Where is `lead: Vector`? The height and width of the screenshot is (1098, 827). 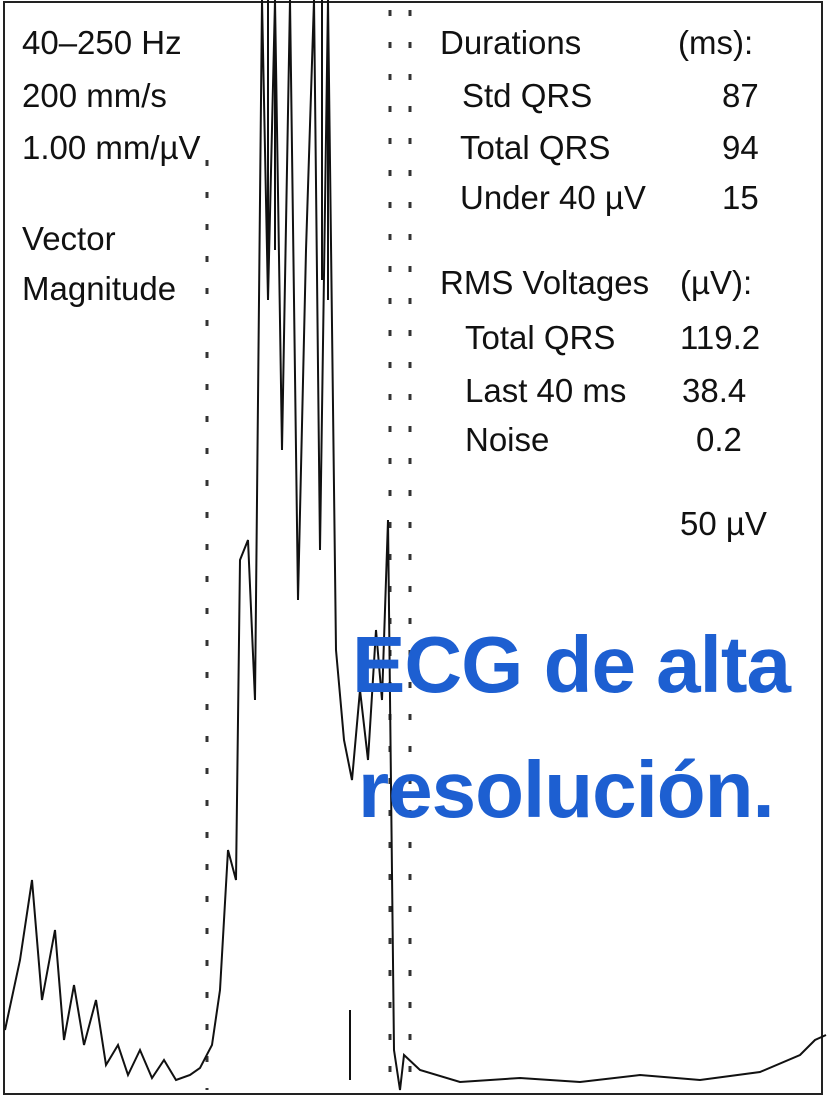
lead: Vector is located at coordinates (69, 238).